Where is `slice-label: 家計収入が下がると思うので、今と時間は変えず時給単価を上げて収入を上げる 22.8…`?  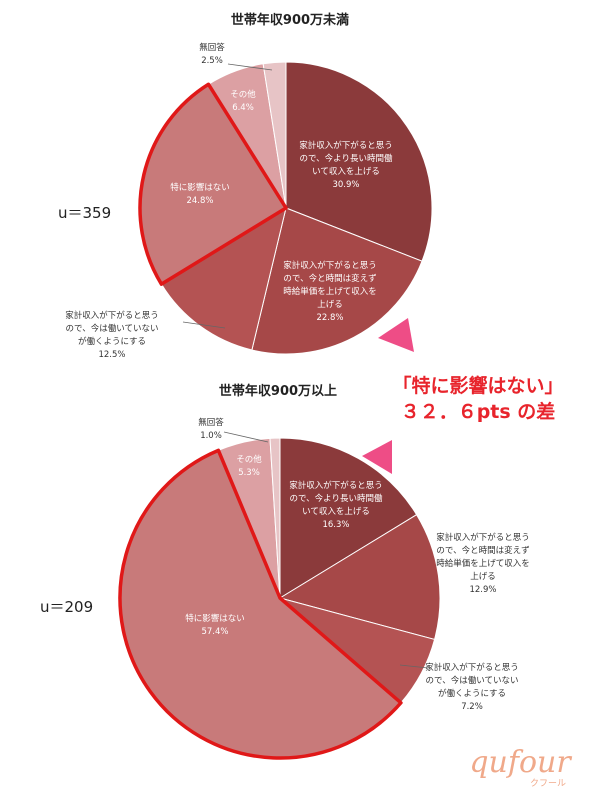
slice-label: 家計収入が下がると思うので、今と時間は変えず時給単価を上げて収入を上げる 22.8… is located at coordinates (330, 291).